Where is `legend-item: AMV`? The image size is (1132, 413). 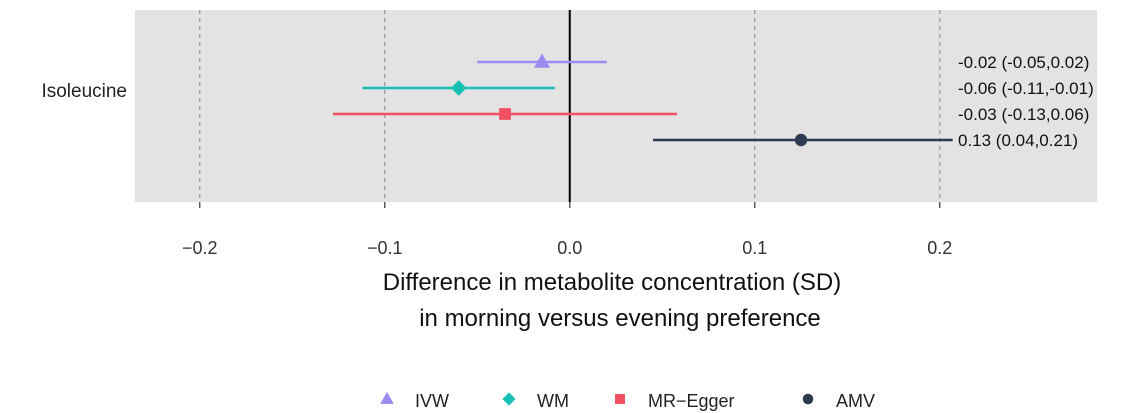
legend-item: AMV is located at coordinates (838, 401).